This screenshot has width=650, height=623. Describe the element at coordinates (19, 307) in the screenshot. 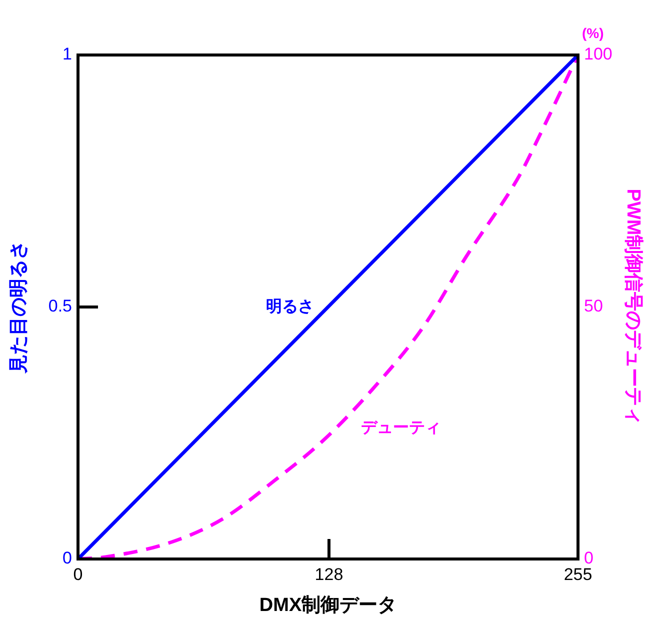

I see `y-axis-title: 見た目の明るさ` at that location.